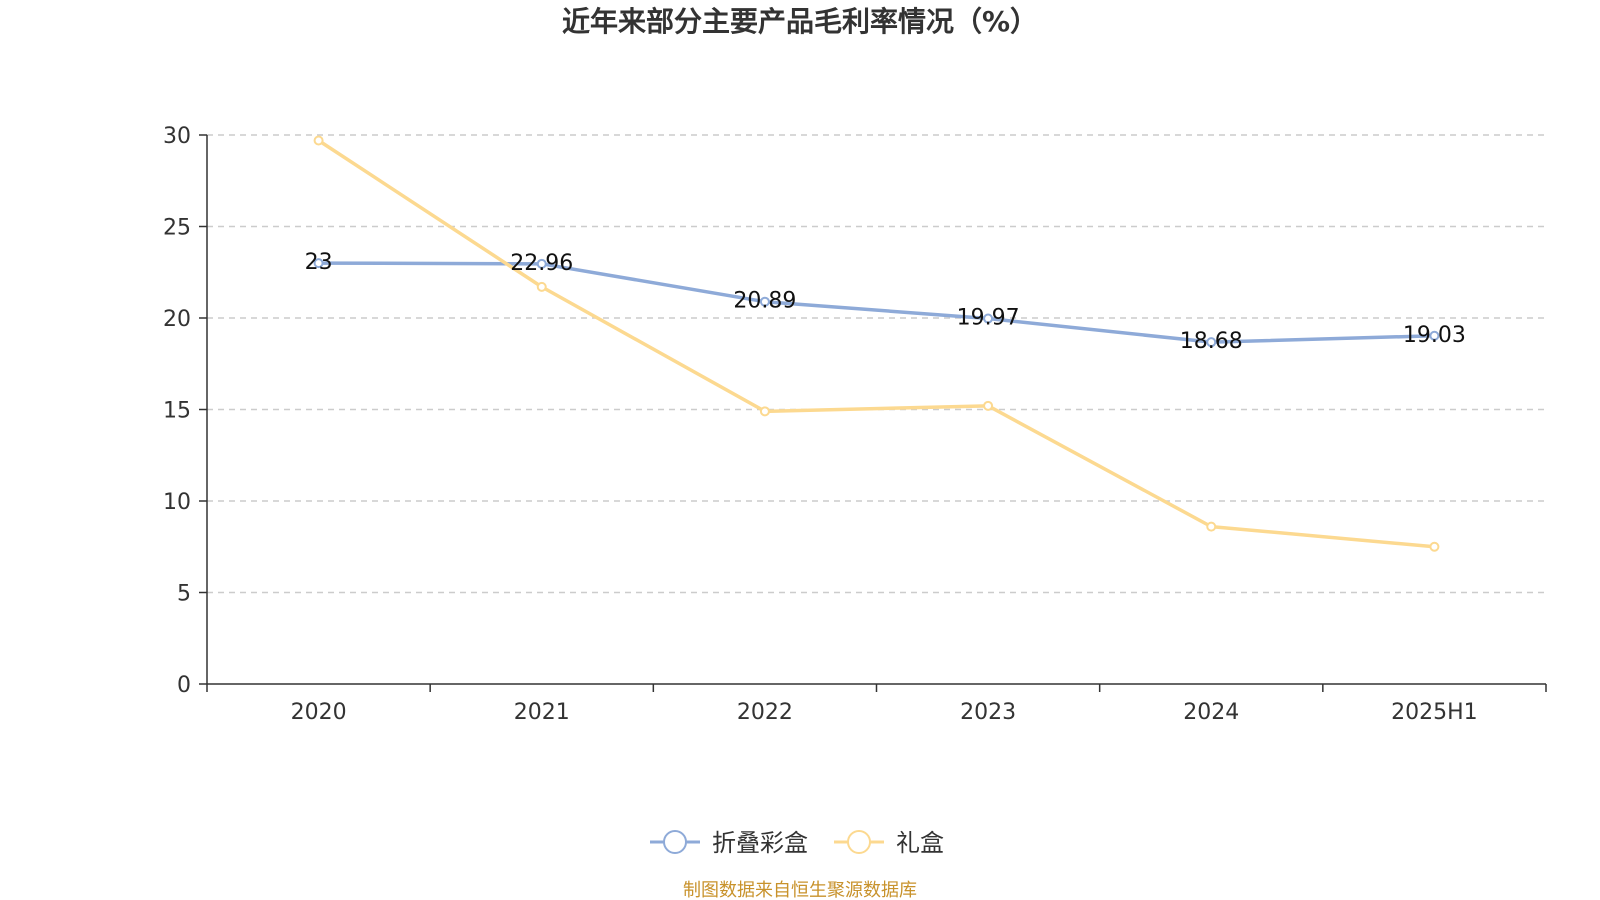 The width and height of the screenshot is (1600, 900). I want to click on data-label: 20.89, so click(764, 301).